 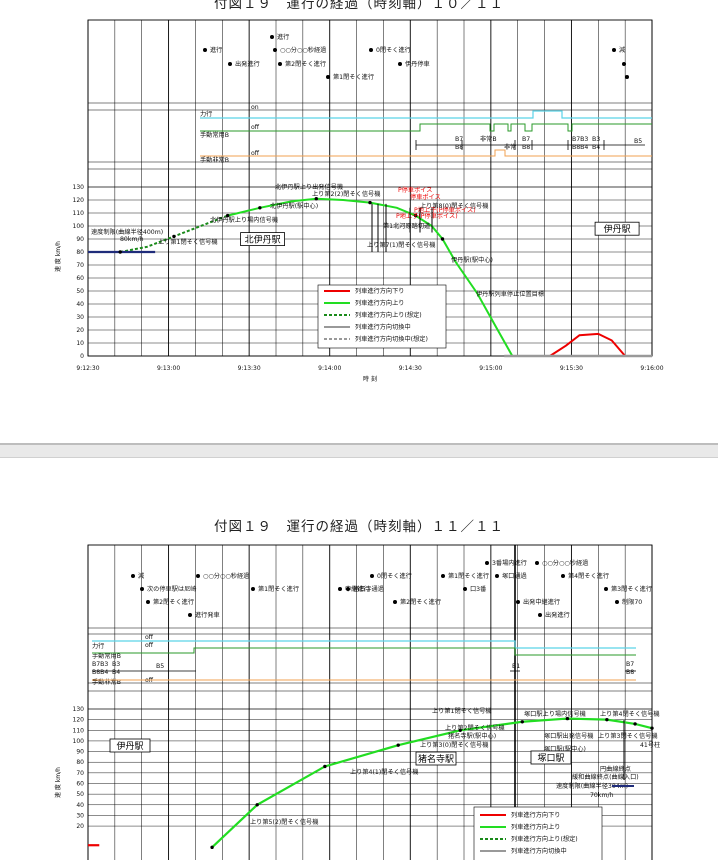 I want to click on x-tick-label: 9:14:00, so click(x=329, y=368).